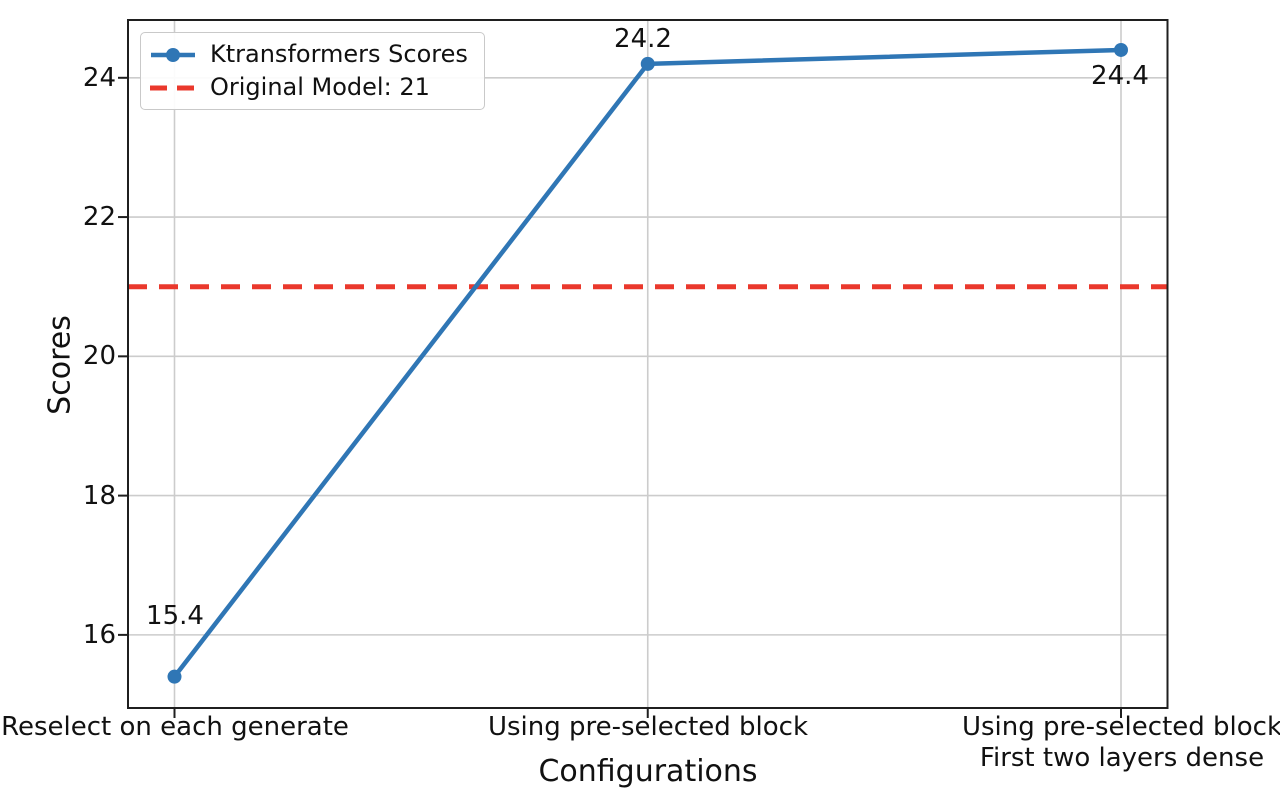 The width and height of the screenshot is (1280, 803). I want to click on legend-entry-baseline: Original Model: 21, so click(308, 87).